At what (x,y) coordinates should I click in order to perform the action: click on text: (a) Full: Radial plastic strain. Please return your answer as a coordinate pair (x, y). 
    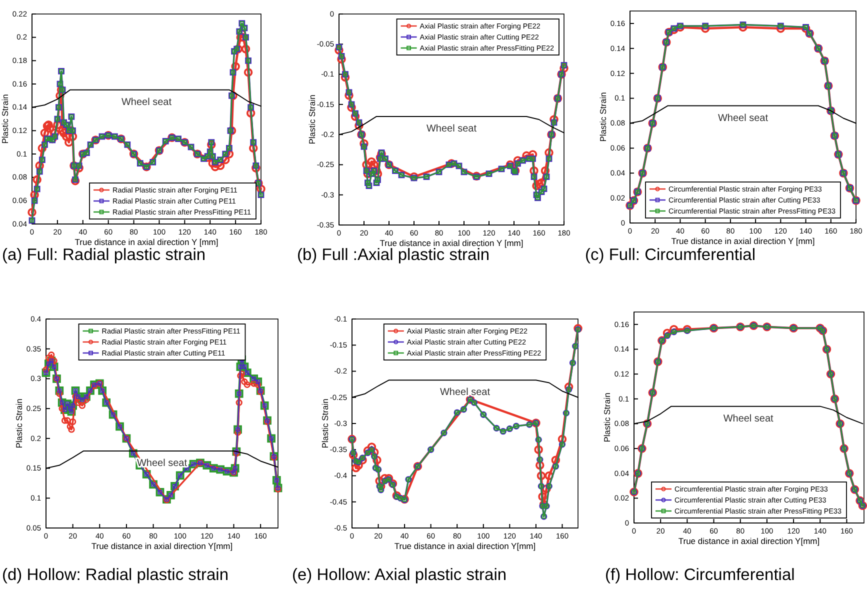
    Looking at the image, I should click on (104, 255).